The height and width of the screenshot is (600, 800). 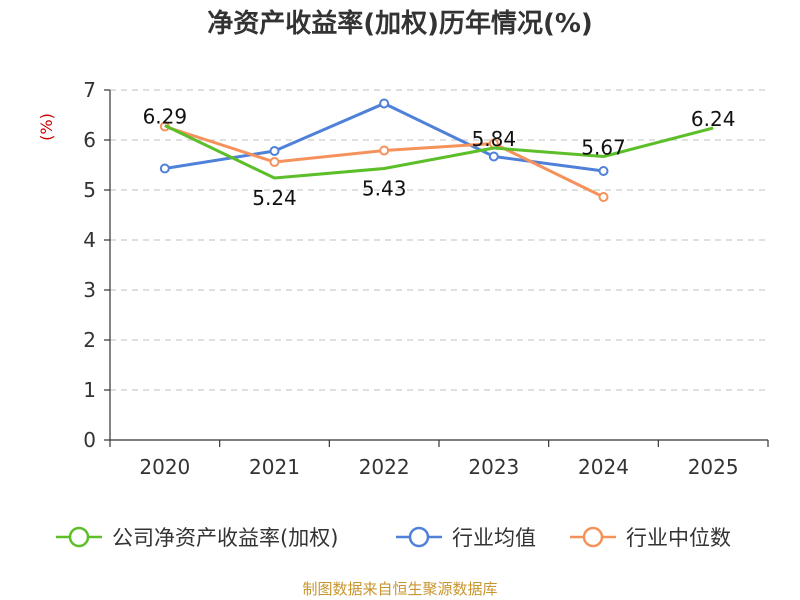 What do you see at coordinates (89, 390) in the screenshot?
I see `y-tick-label-1: 1` at bounding box center [89, 390].